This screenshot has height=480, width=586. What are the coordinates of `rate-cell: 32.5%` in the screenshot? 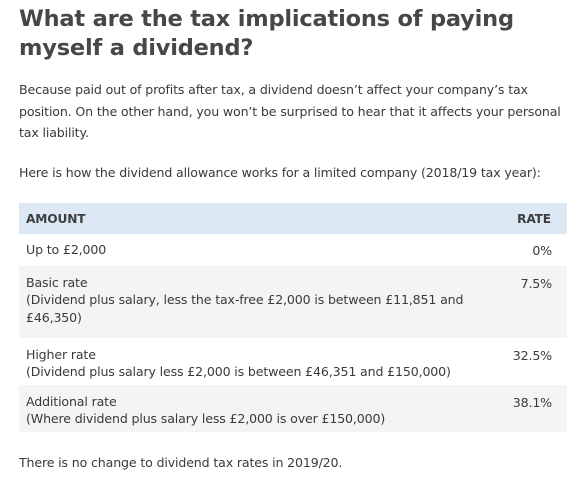 It's located at (532, 355).